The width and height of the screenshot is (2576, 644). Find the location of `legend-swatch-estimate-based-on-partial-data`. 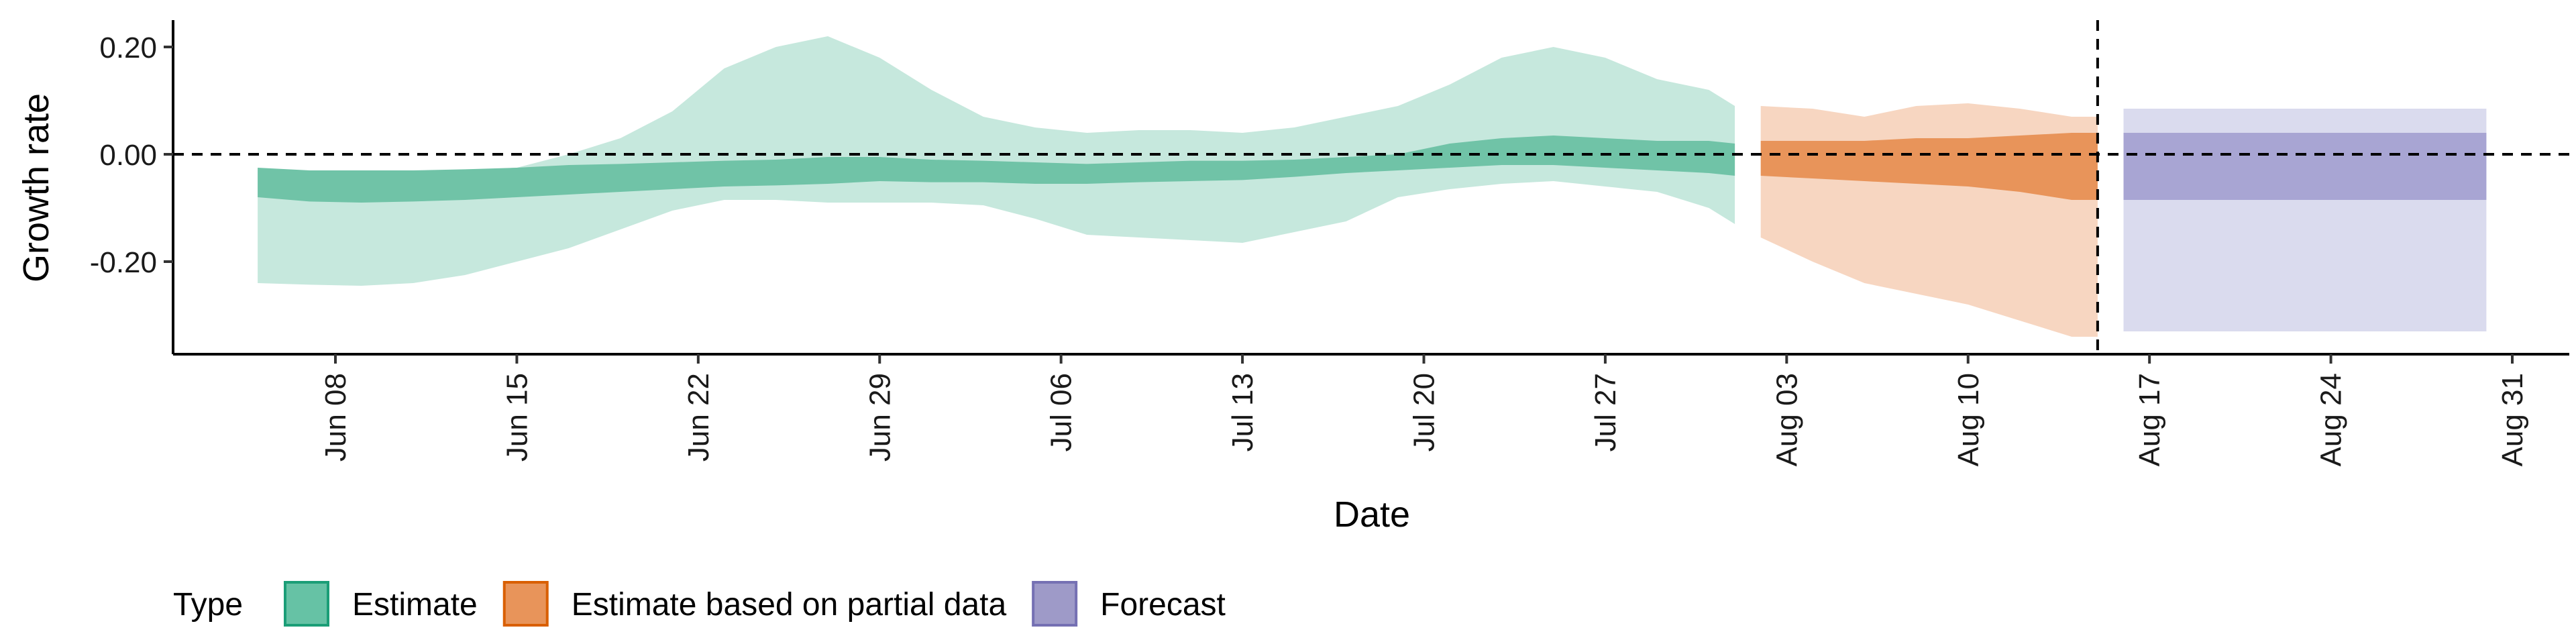

legend-swatch-estimate-based-on-partial-data is located at coordinates (525, 604).